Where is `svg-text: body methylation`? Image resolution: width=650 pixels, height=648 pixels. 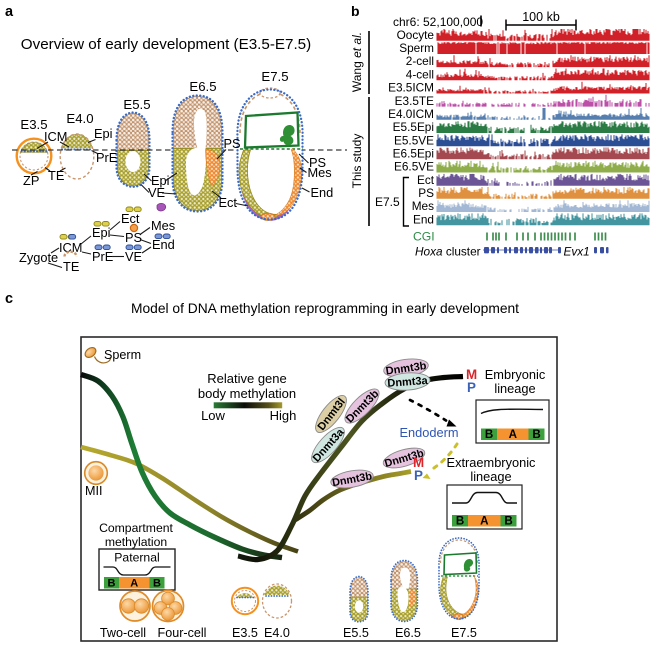
svg-text: body methylation is located at coordinates (247, 393).